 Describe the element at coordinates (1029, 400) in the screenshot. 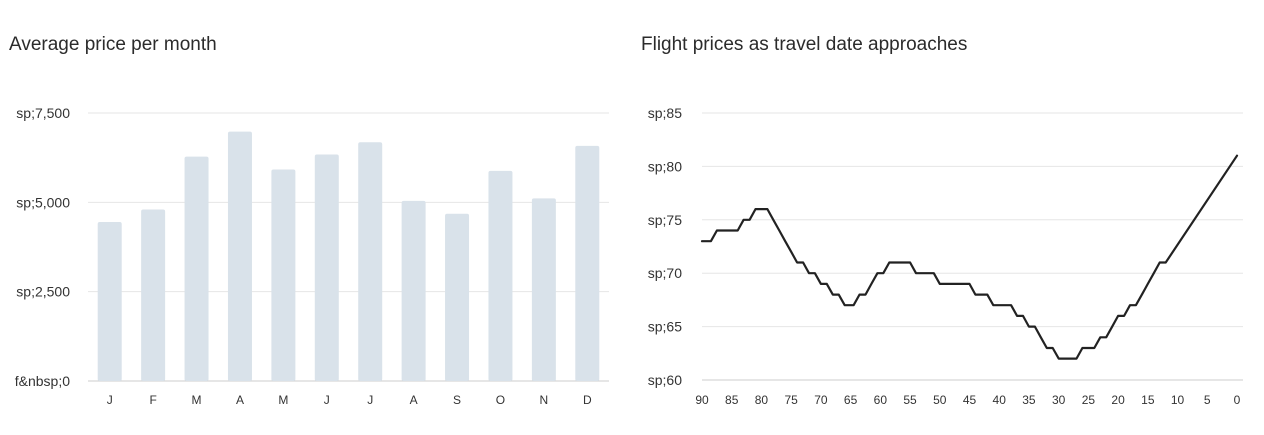

I see `x-tick-label: 35` at that location.